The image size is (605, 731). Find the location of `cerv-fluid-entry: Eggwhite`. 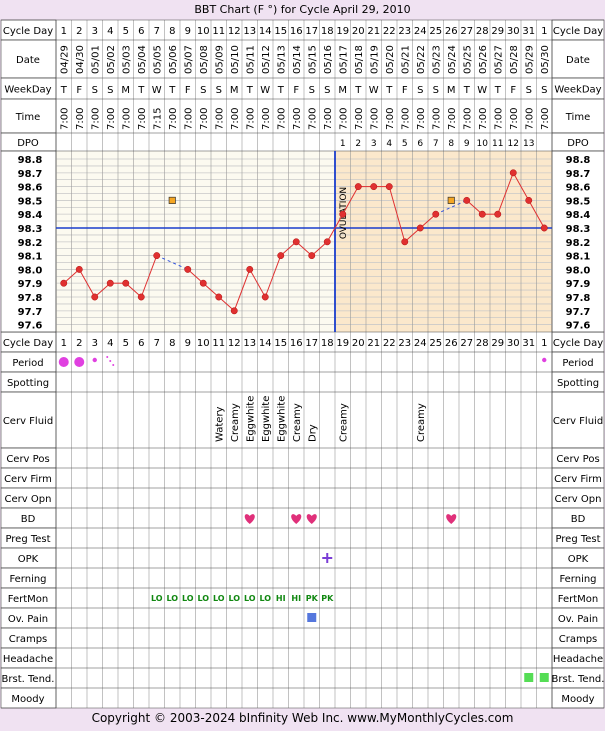

cerv-fluid-entry: Eggwhite is located at coordinates (250, 419).